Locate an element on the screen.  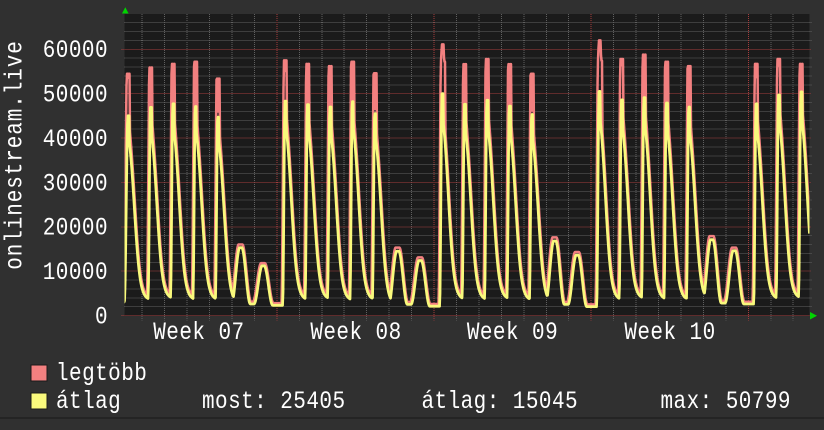
svg-text: 0 is located at coordinates (101, 317).